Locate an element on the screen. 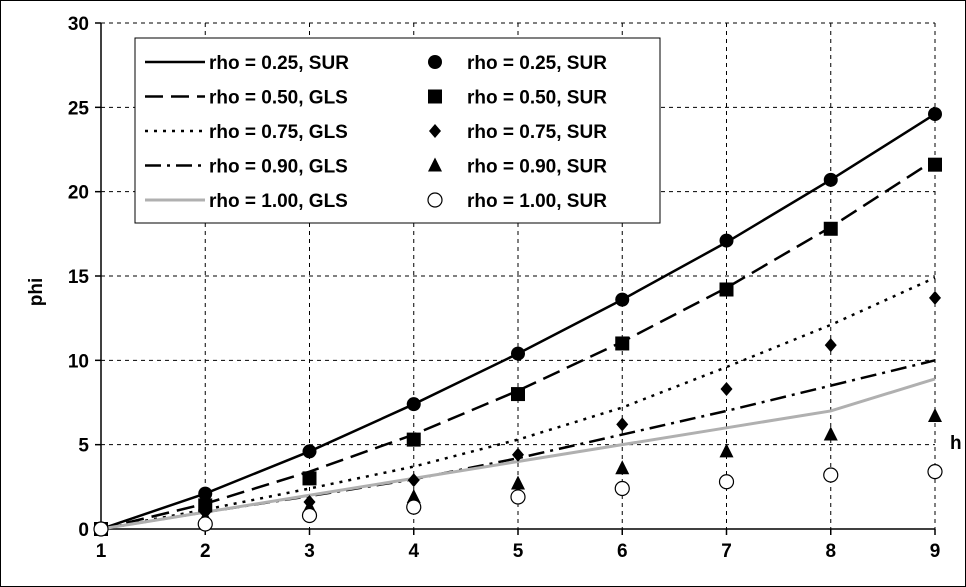 The width and height of the screenshot is (966, 587). x-tick-label: 2 is located at coordinates (205, 551).